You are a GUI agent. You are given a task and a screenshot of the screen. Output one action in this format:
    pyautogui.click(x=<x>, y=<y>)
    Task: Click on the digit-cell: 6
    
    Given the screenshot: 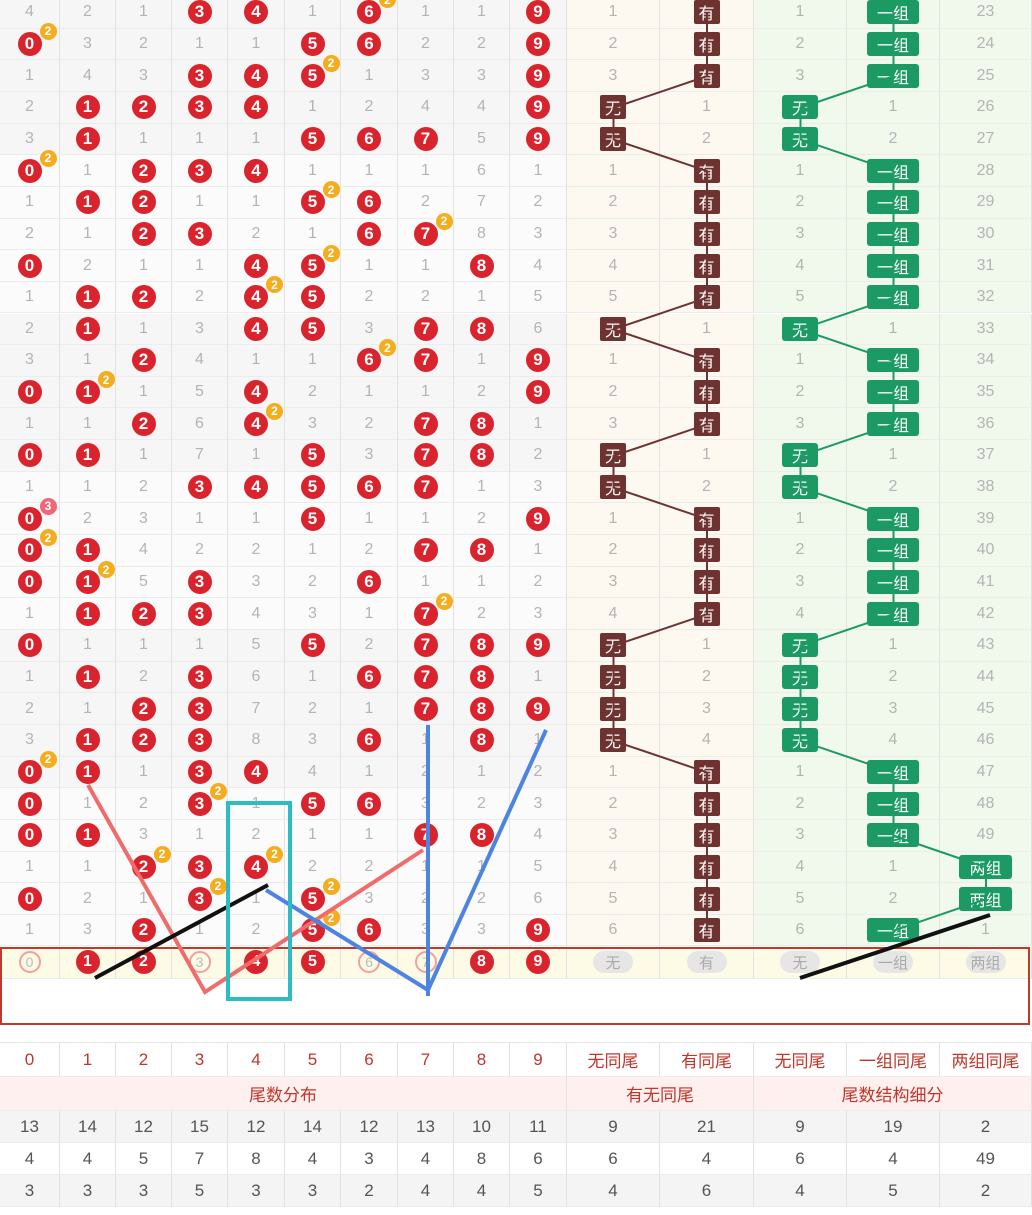 What is the action you would take?
    pyautogui.click(x=369, y=44)
    